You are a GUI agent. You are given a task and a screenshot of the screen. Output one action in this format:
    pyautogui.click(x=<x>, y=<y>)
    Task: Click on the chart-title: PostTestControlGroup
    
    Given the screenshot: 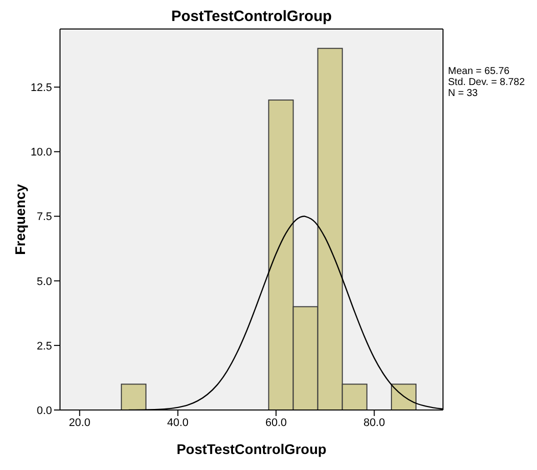 What is the action you would take?
    pyautogui.click(x=251, y=16)
    